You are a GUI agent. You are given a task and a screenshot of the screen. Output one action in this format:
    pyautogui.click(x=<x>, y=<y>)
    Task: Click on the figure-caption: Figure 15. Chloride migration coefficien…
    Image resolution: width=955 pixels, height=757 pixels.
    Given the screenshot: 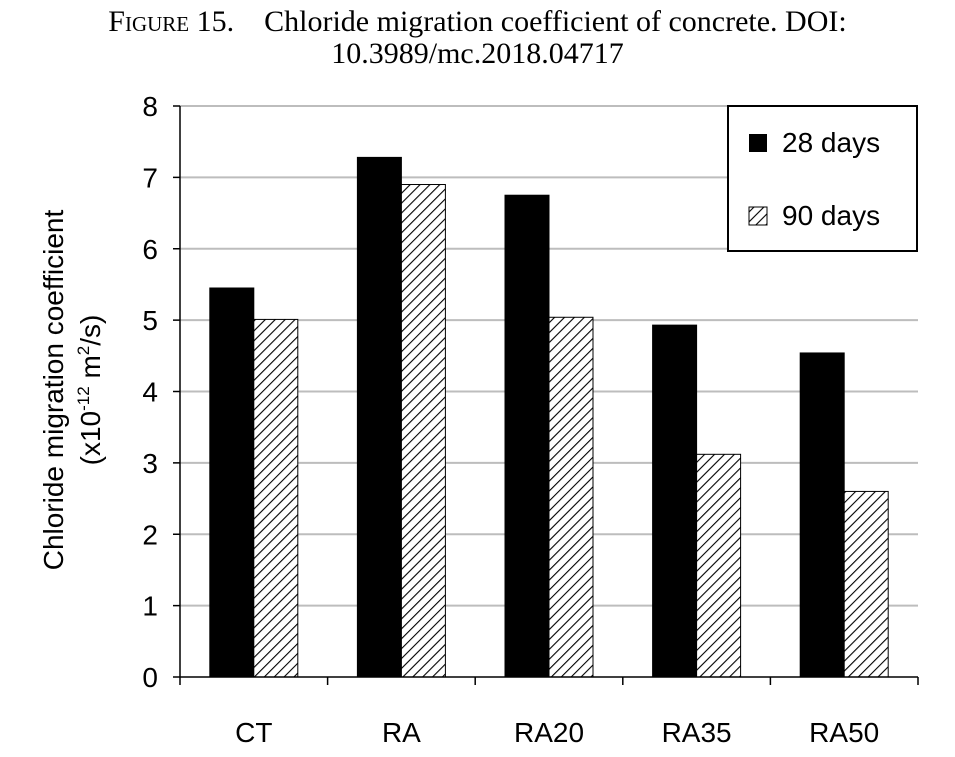 What is the action you would take?
    pyautogui.click(x=477, y=38)
    